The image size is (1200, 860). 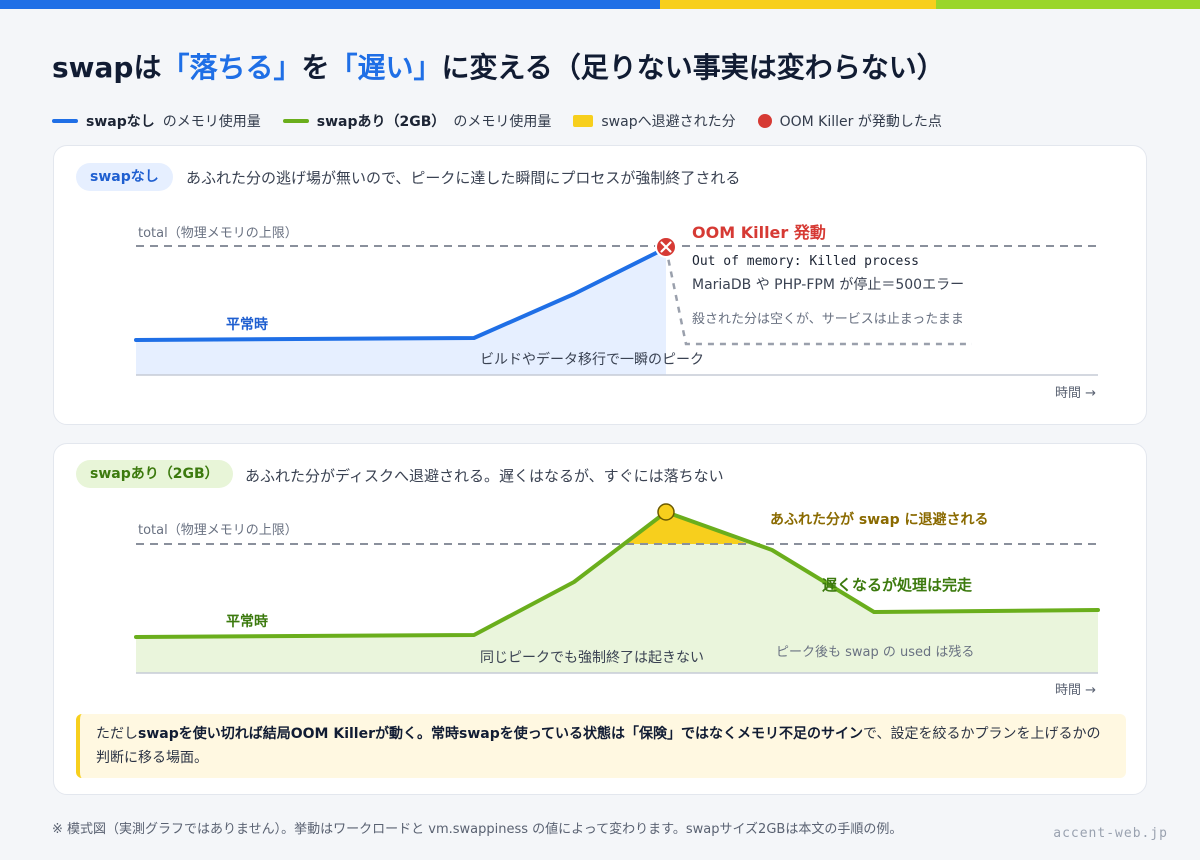 What do you see at coordinates (828, 319) in the screenshot?
I see `no-swap-after-label: 殺された分は空くが、サービスは止まったまま` at bounding box center [828, 319].